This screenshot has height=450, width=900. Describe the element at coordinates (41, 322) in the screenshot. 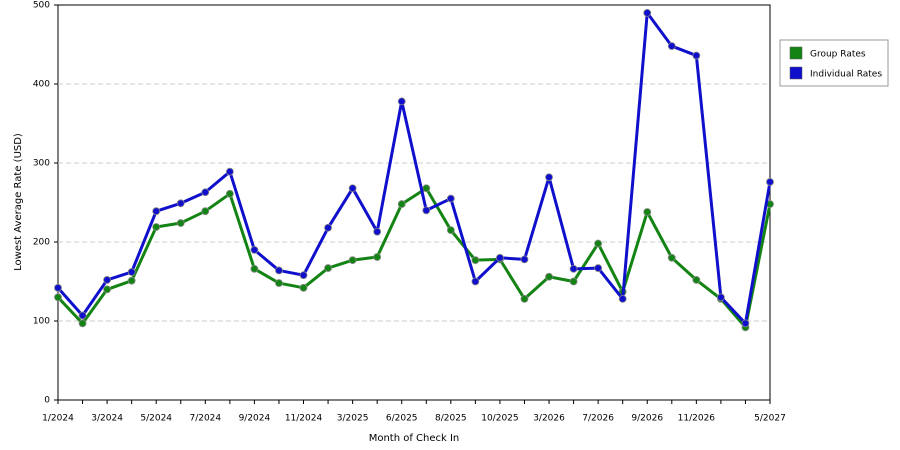

I see `y-tick-label: 100` at that location.